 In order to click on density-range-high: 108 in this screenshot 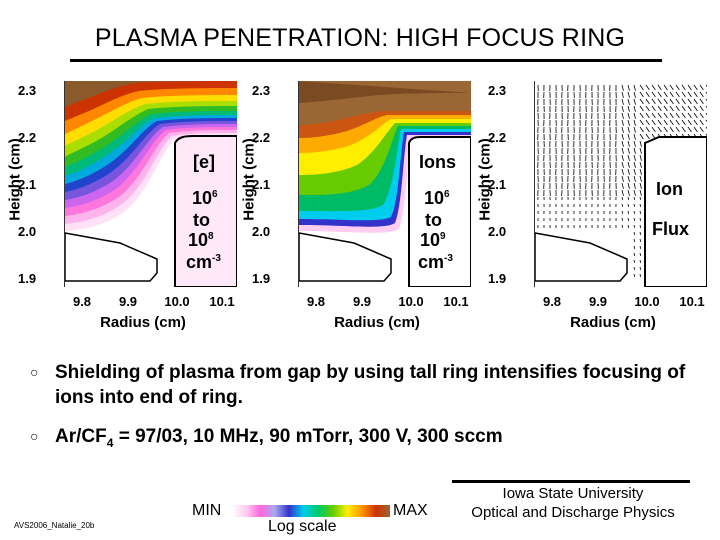, I will do `click(201, 240)`.